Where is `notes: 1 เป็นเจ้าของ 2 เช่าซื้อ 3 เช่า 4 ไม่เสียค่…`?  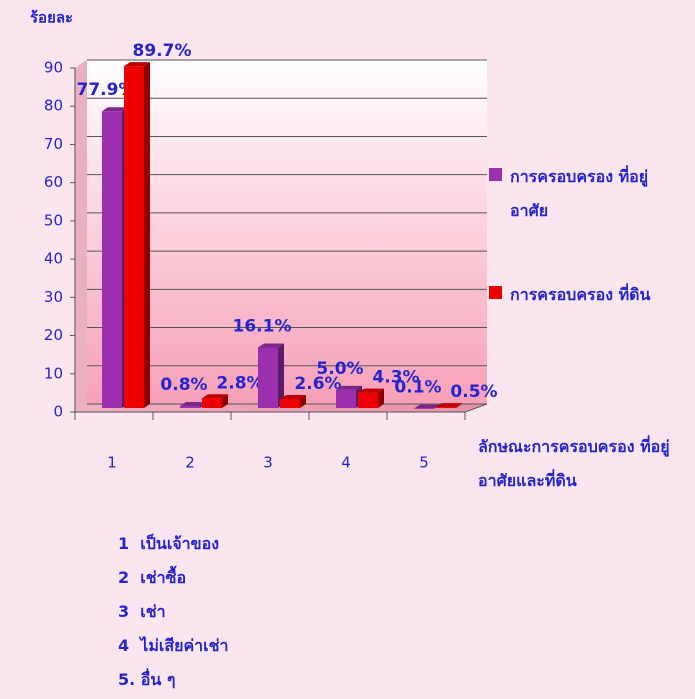 notes: 1 เป็นเจ้าของ 2 เช่าซื้อ 3 เช่า 4 ไม่เสียค่… is located at coordinates (173, 612).